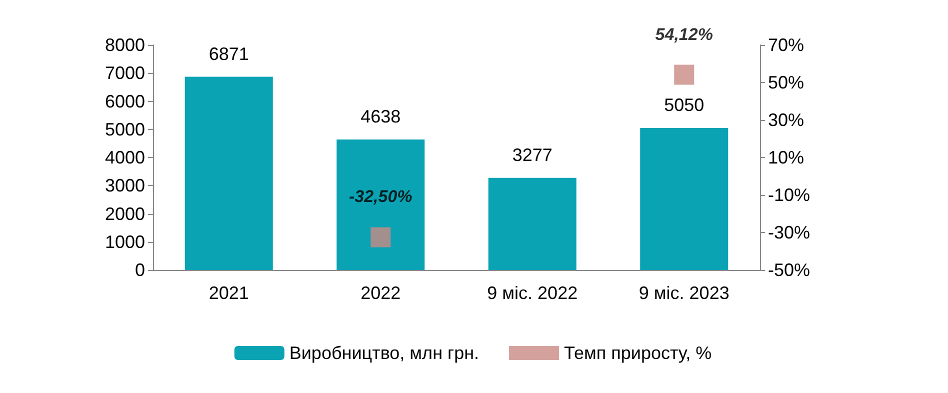  Describe the element at coordinates (124, 101) in the screenshot. I see `y-tick-label: 6000` at that location.